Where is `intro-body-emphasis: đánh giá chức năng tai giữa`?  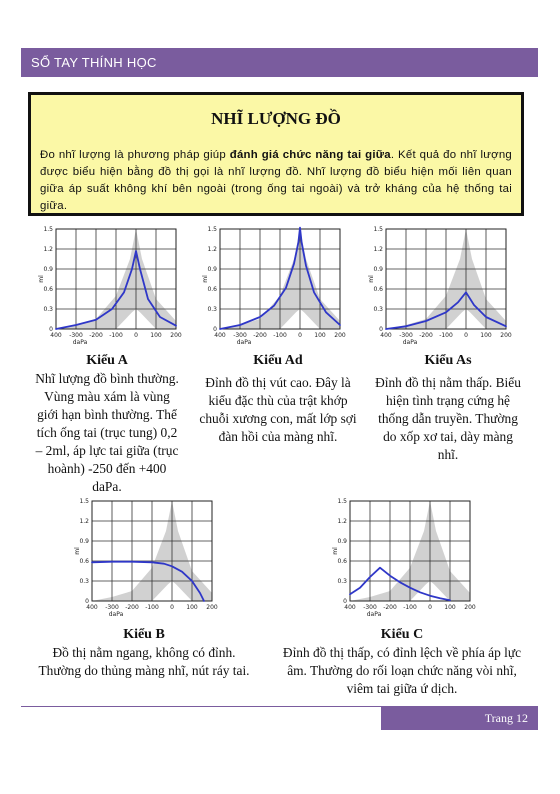
intro-body-emphasis: đánh giá chức năng tai giữa is located at coordinates (310, 155).